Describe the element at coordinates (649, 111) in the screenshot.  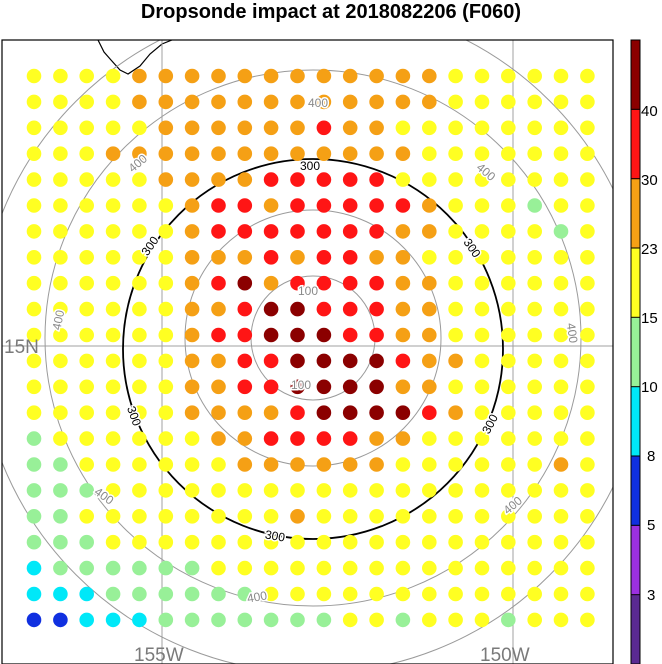
I see `colorbar-label: 40` at that location.